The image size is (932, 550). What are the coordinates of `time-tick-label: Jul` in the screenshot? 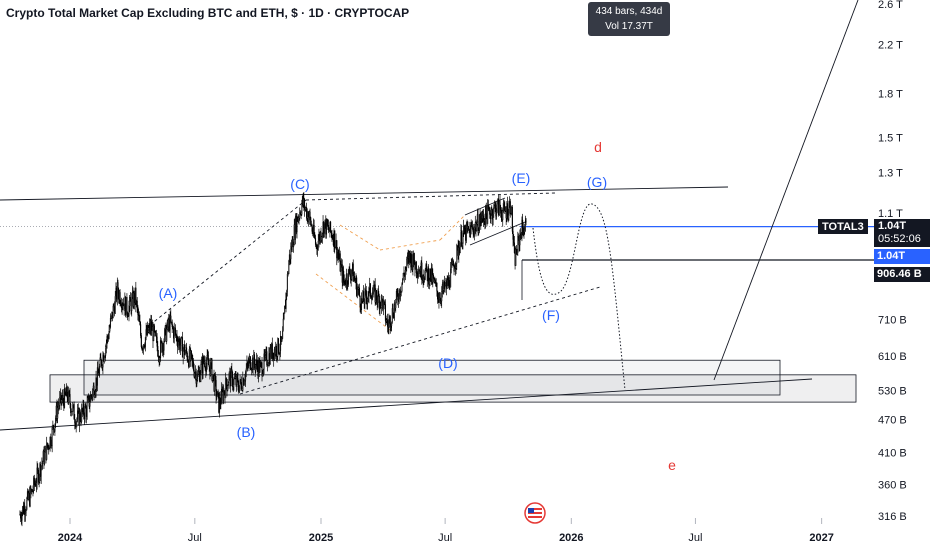 It's located at (445, 538).